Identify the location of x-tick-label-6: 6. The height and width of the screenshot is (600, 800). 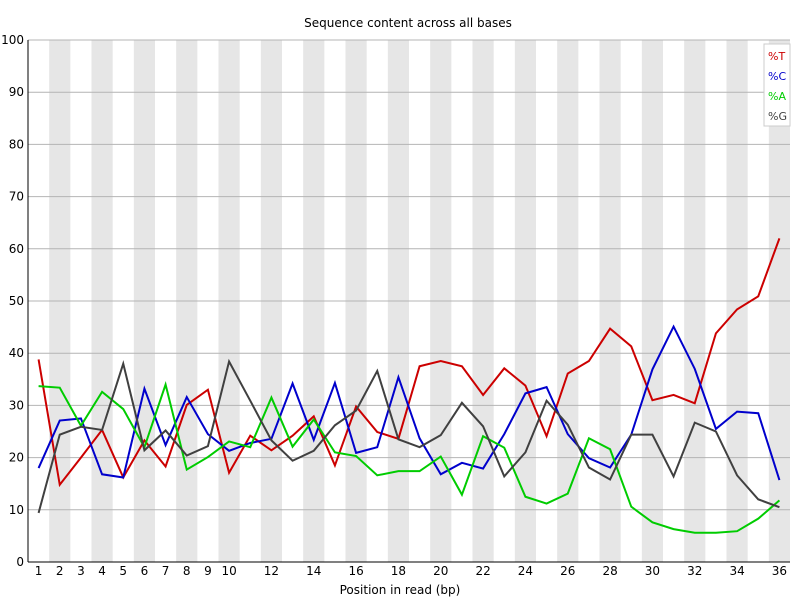
(145, 571).